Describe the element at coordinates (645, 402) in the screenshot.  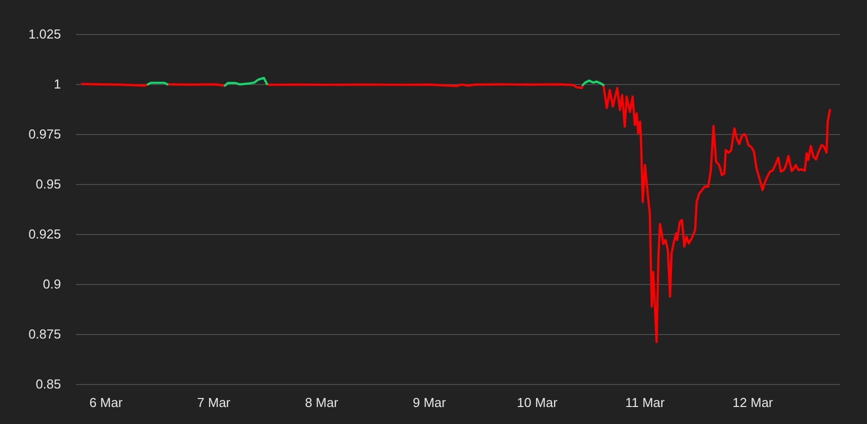
I see `x-tick-label: 11 Mar` at that location.